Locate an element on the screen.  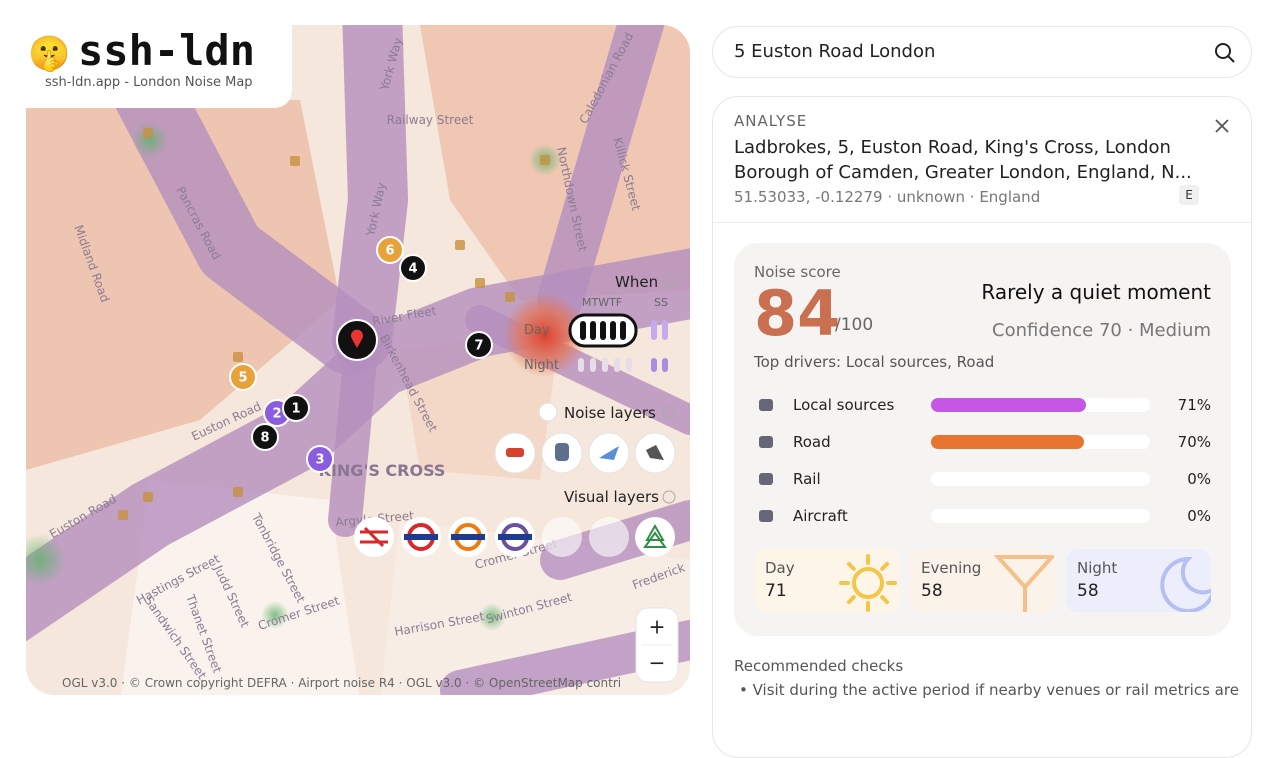
marker-count: 8 is located at coordinates (264, 438).